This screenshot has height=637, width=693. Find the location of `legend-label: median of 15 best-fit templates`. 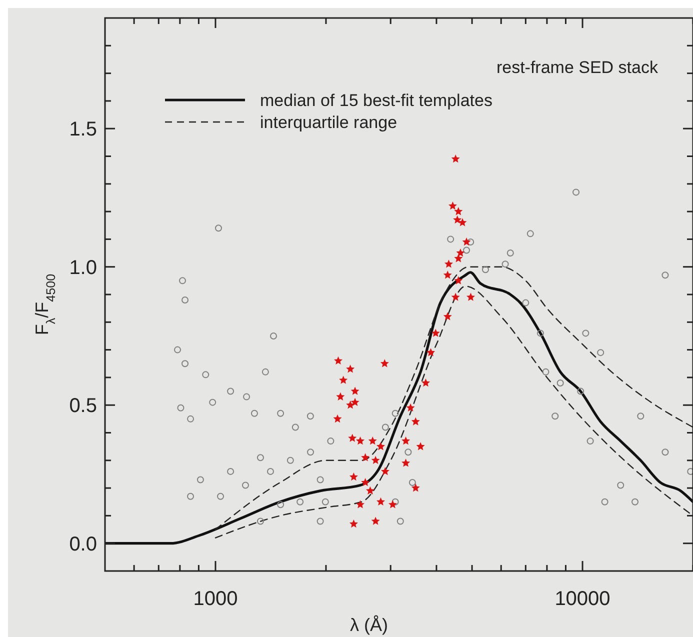

legend-label: median of 15 best-fit templates is located at coordinates (376, 100).